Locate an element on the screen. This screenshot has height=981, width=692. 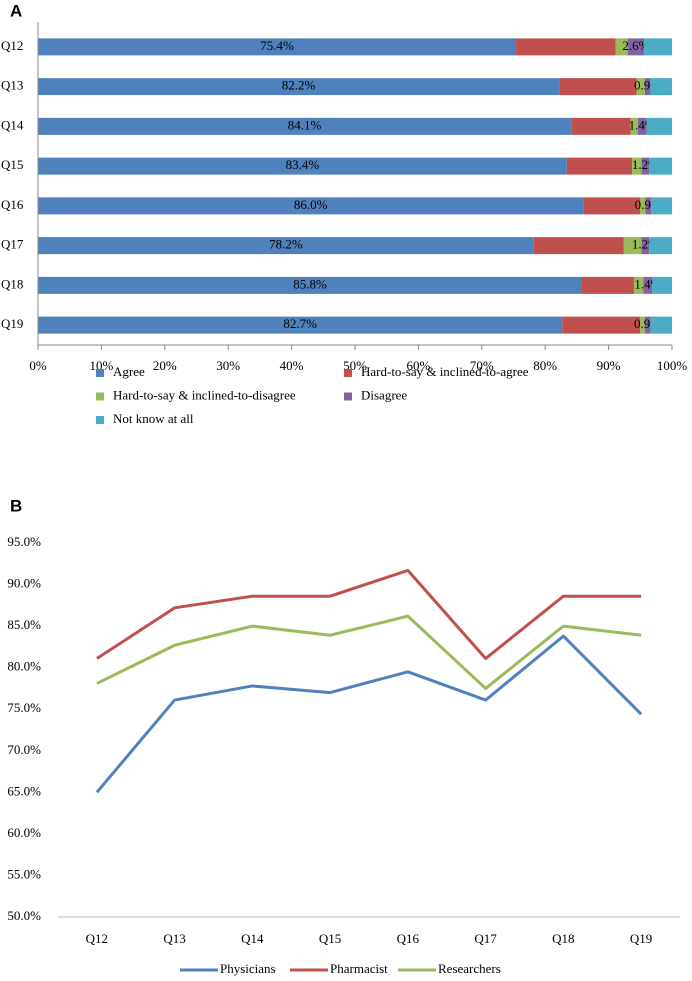
y-tick-label: Q19 is located at coordinates (12, 323).